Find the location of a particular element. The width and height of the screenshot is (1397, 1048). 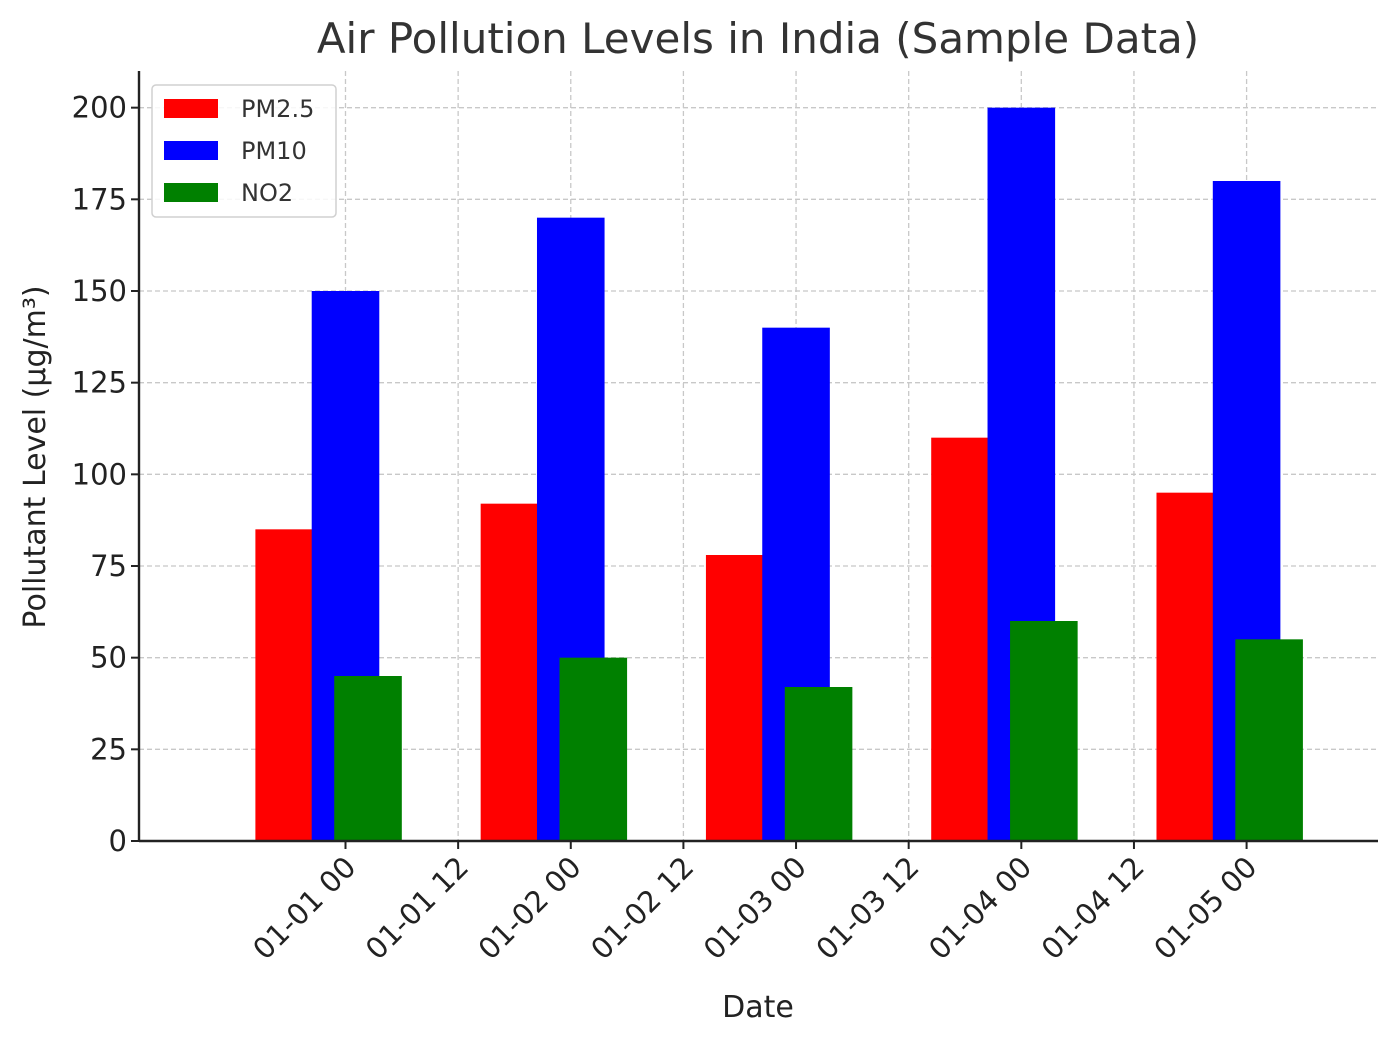

x-axis-label: Date is located at coordinates (758, 1007).